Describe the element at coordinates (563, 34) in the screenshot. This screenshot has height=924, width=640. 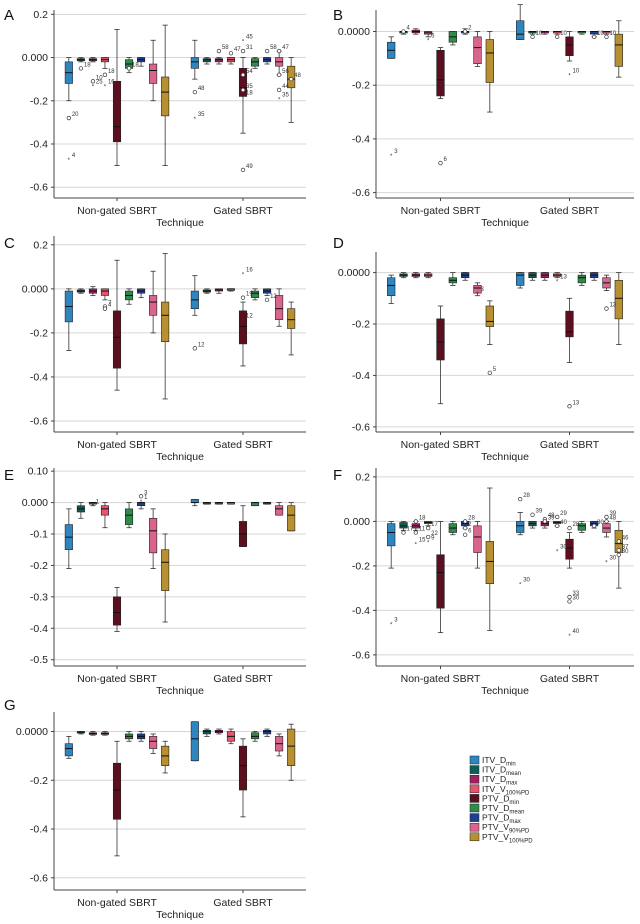
I see `outlier-label: 10` at that location.